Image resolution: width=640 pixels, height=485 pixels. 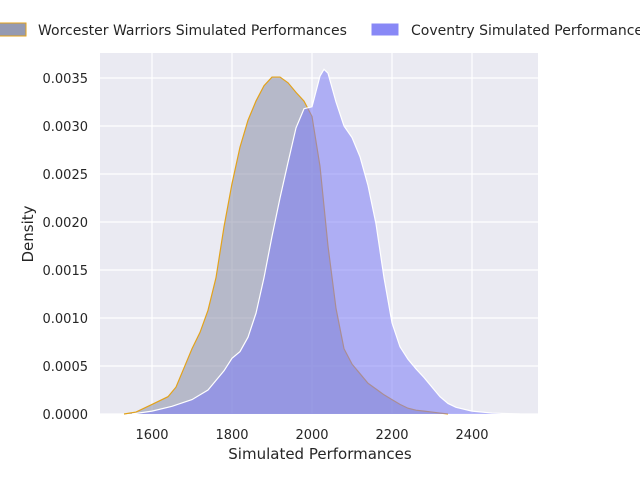 I want to click on y-tick-label: 0.0030, so click(x=66, y=127).